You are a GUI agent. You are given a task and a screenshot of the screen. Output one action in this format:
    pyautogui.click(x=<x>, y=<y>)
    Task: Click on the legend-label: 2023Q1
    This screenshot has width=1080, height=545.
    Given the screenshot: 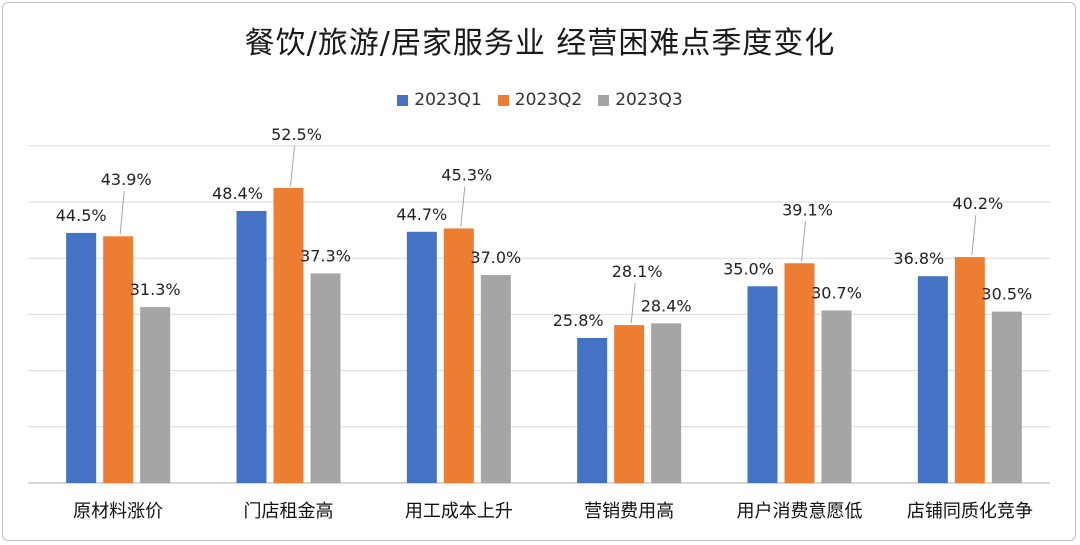 What is the action you would take?
    pyautogui.click(x=448, y=100)
    